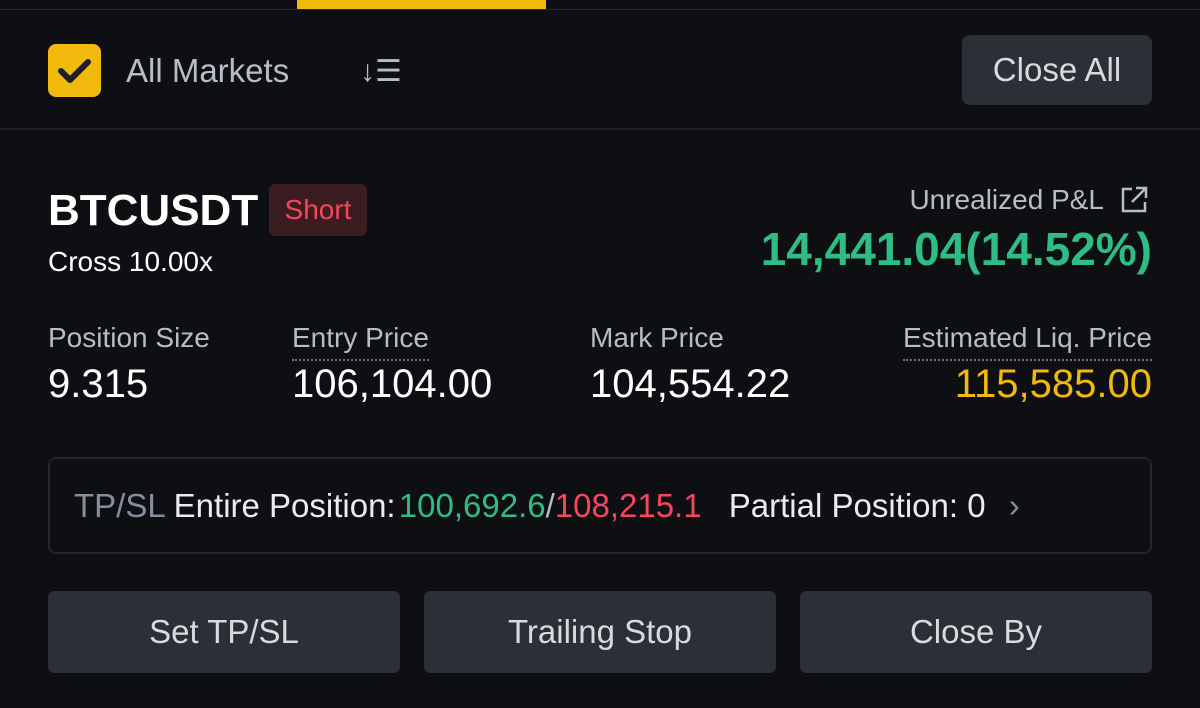 The width and height of the screenshot is (1200, 708). I want to click on sort-list-icon: ↓☰, so click(381, 71).